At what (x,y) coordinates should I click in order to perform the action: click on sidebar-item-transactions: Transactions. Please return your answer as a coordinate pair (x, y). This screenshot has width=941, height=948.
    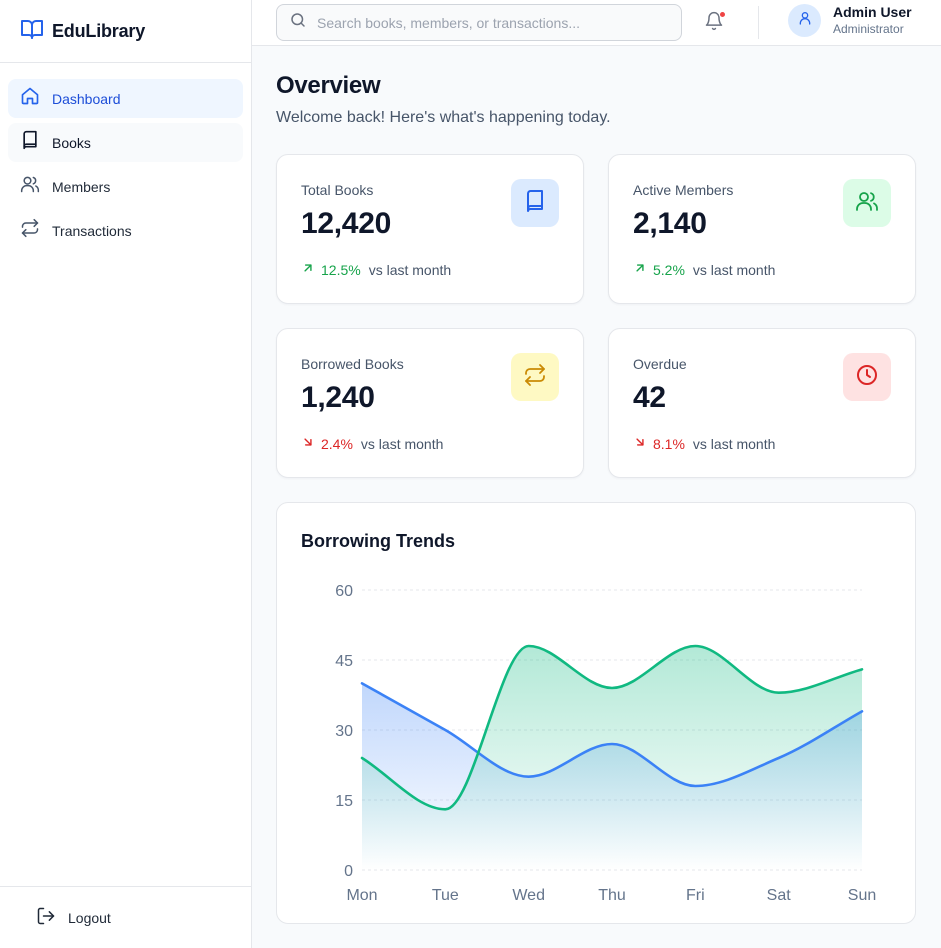
    Looking at the image, I should click on (125, 230).